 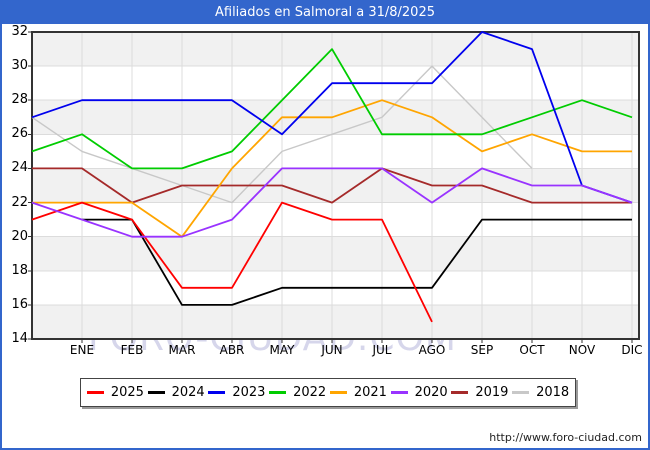 I want to click on legend-label-2021: 2021, so click(x=370, y=392).